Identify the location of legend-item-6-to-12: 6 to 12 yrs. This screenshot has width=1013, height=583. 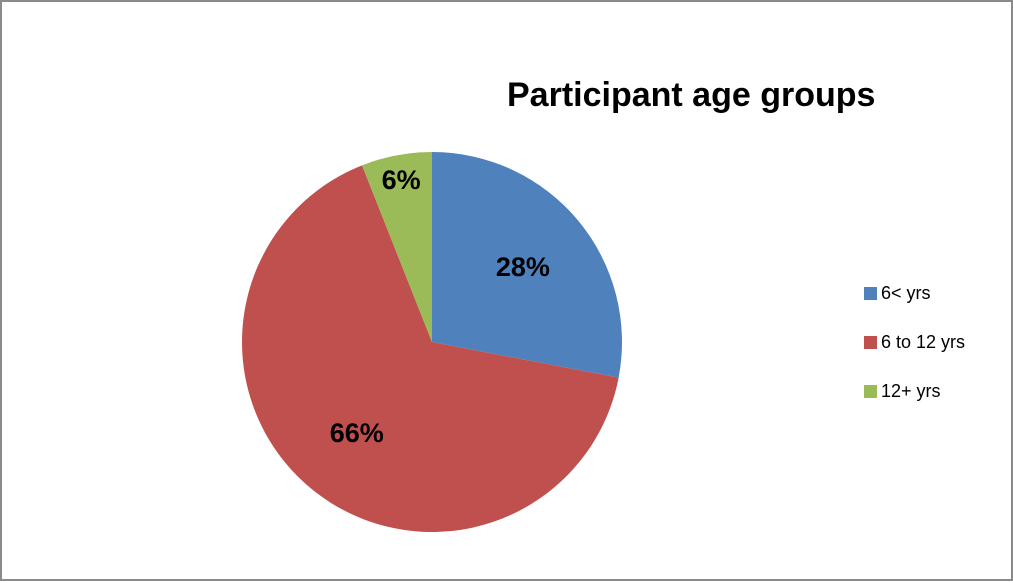
(914, 342).